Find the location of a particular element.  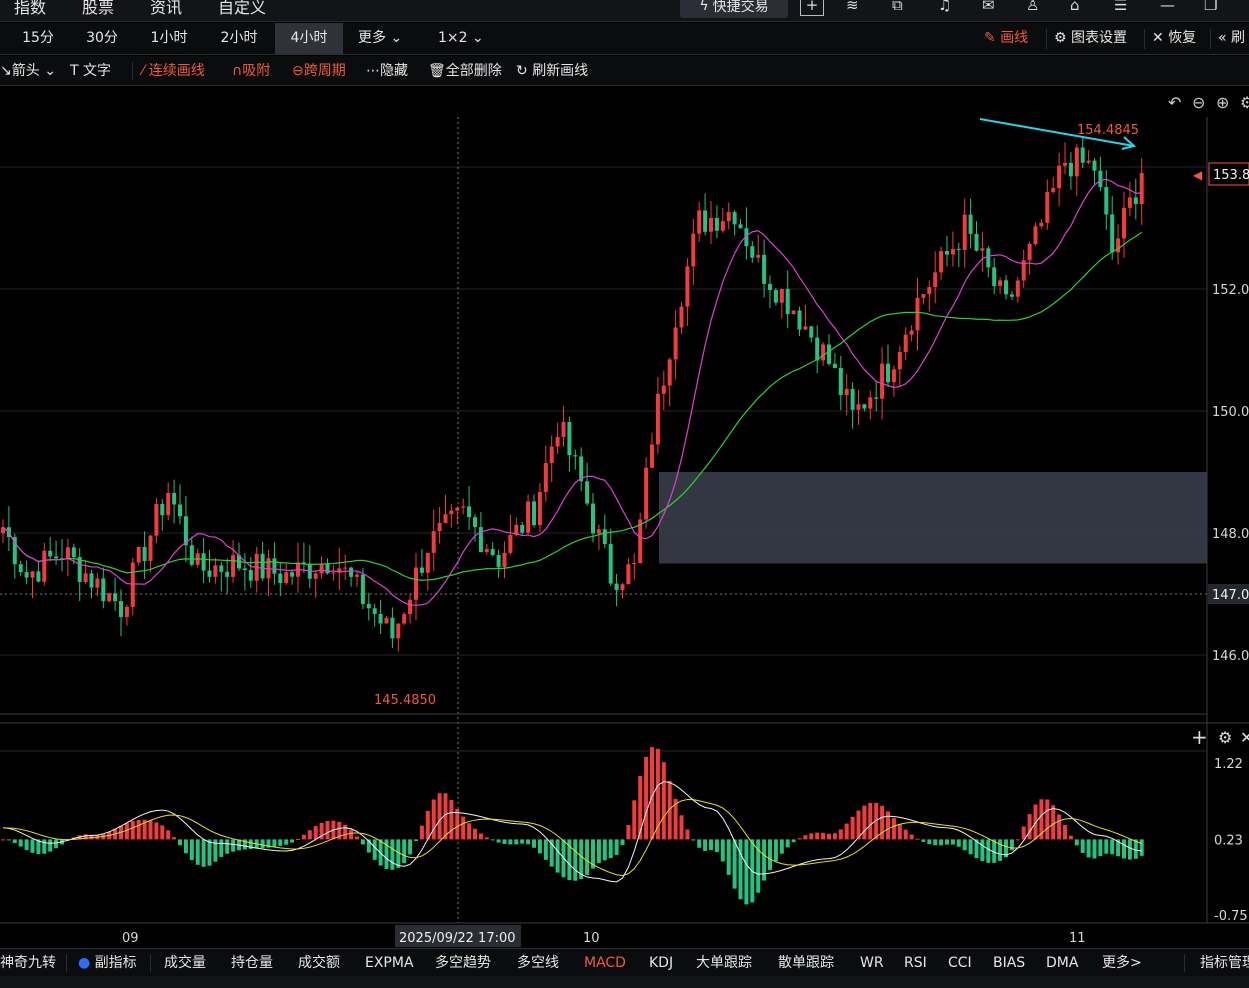

zoom-out-icon: ⊖ is located at coordinates (1198, 102).